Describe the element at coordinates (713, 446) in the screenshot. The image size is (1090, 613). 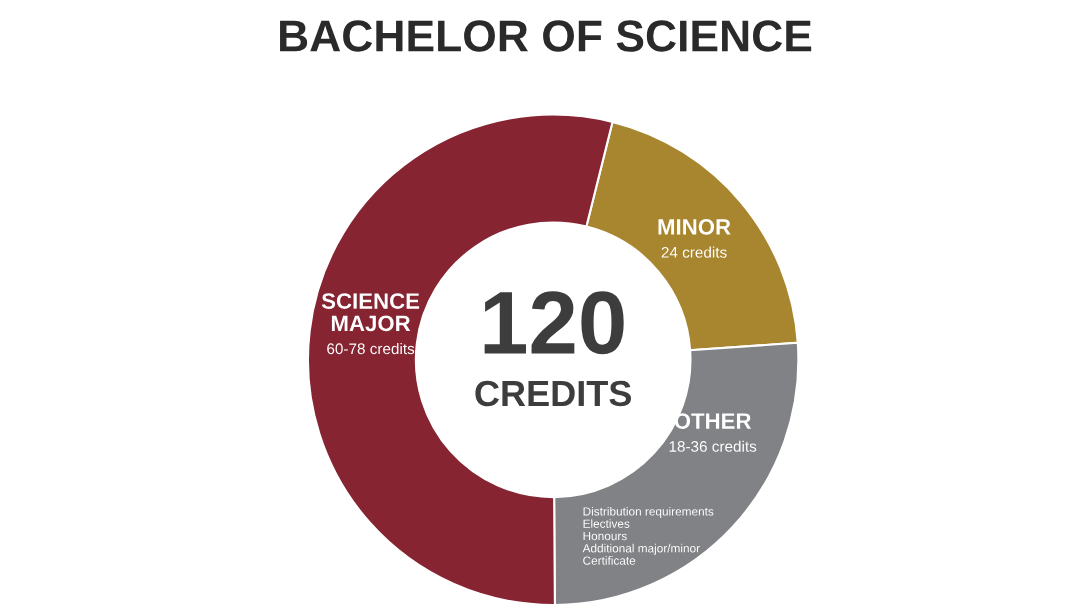
I see `text: 18-36 credits` at that location.